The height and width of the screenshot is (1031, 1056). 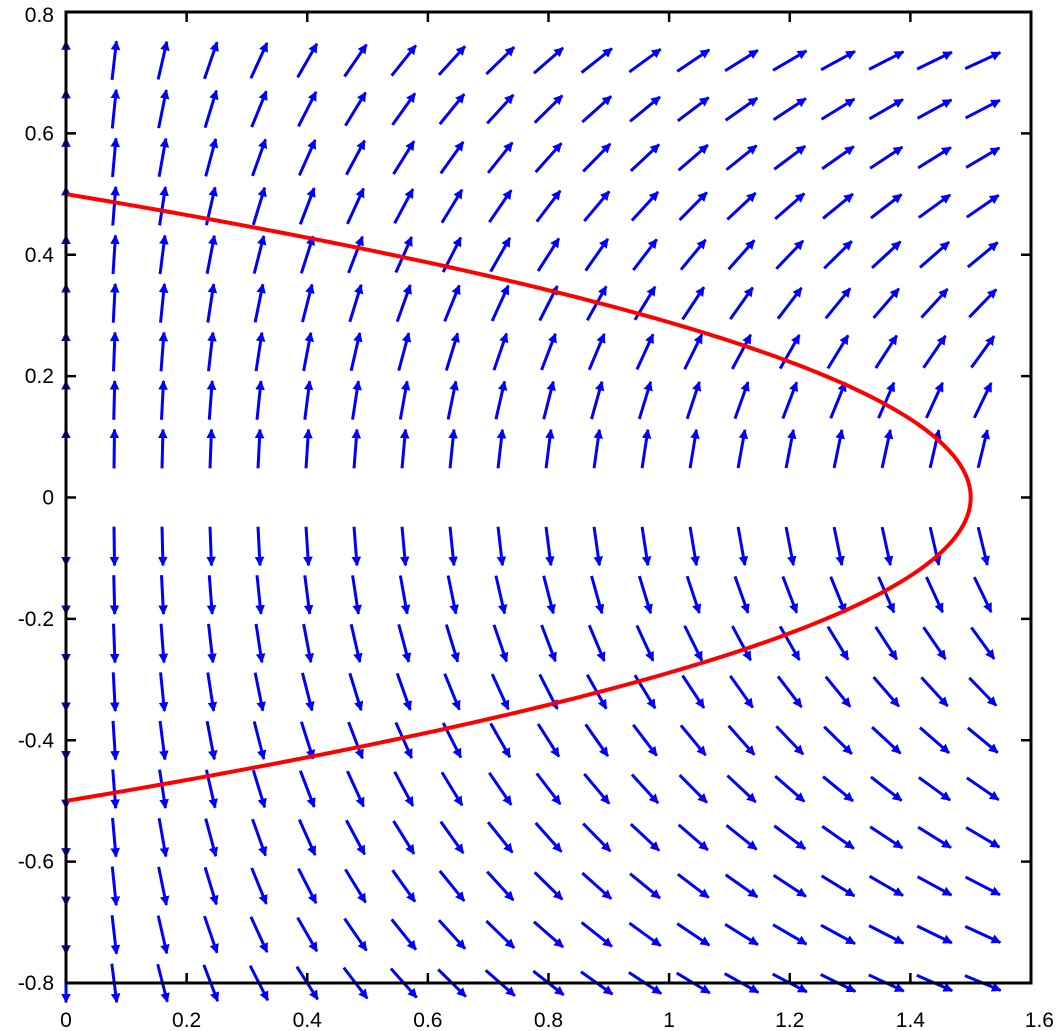 What do you see at coordinates (36, 619) in the screenshot?
I see `y-tick-label: -0.2` at bounding box center [36, 619].